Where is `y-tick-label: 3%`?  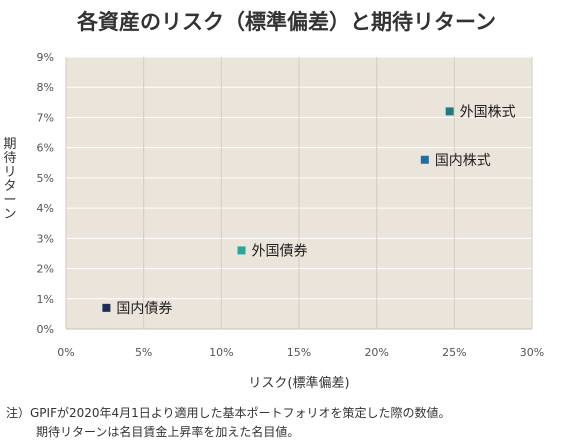 y-tick-label: 3% is located at coordinates (45, 238).